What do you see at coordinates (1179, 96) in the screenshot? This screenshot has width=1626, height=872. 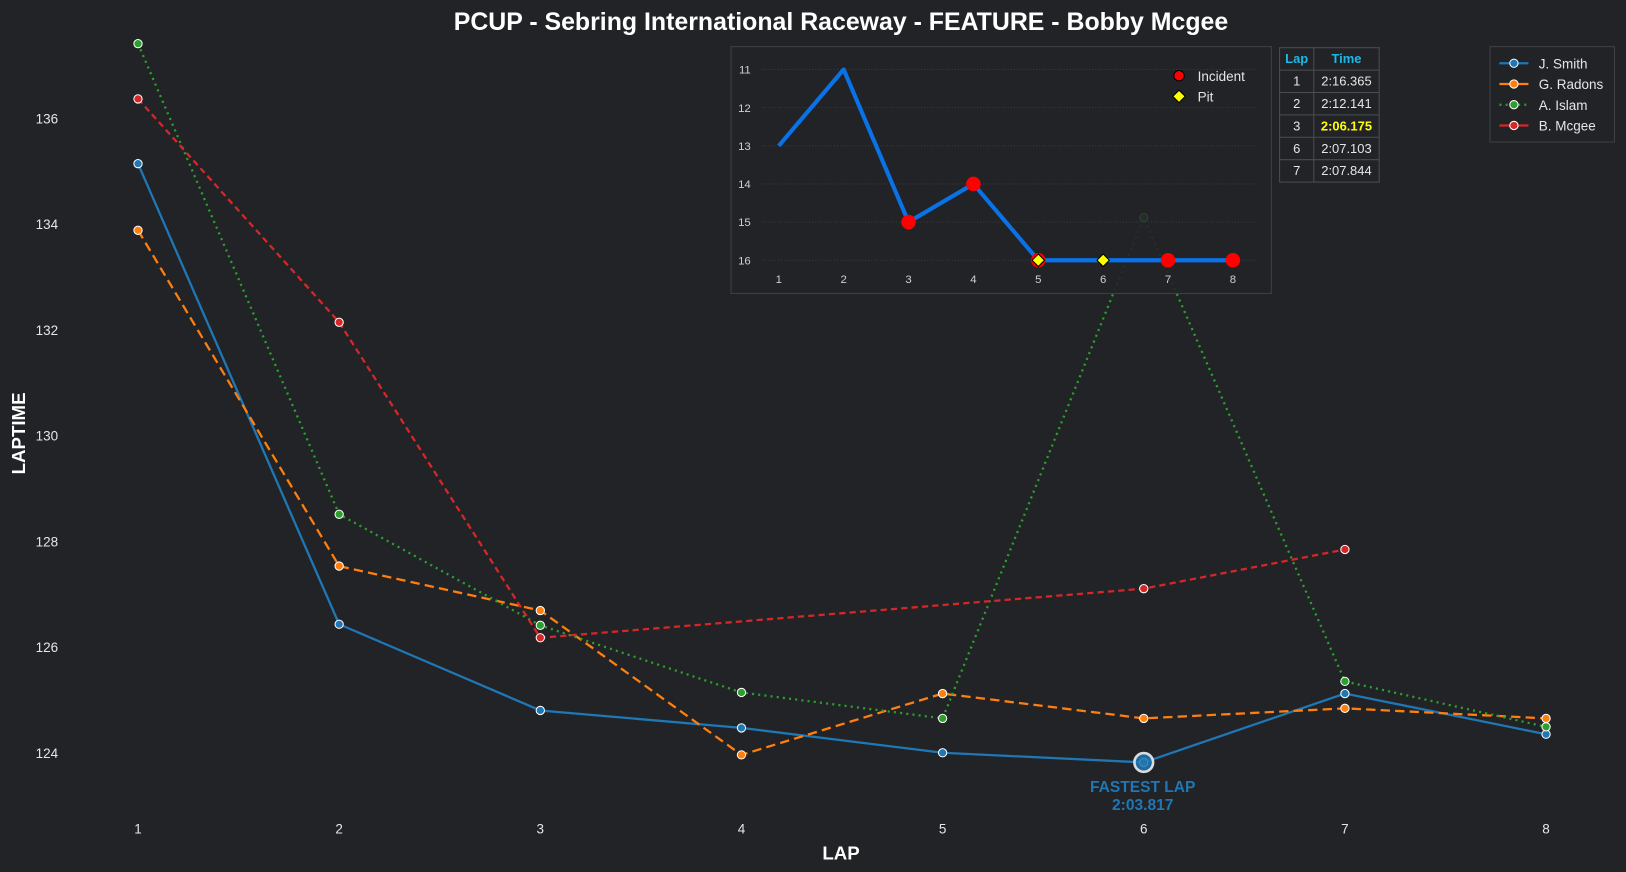 I see `pit-legend-marker` at bounding box center [1179, 96].